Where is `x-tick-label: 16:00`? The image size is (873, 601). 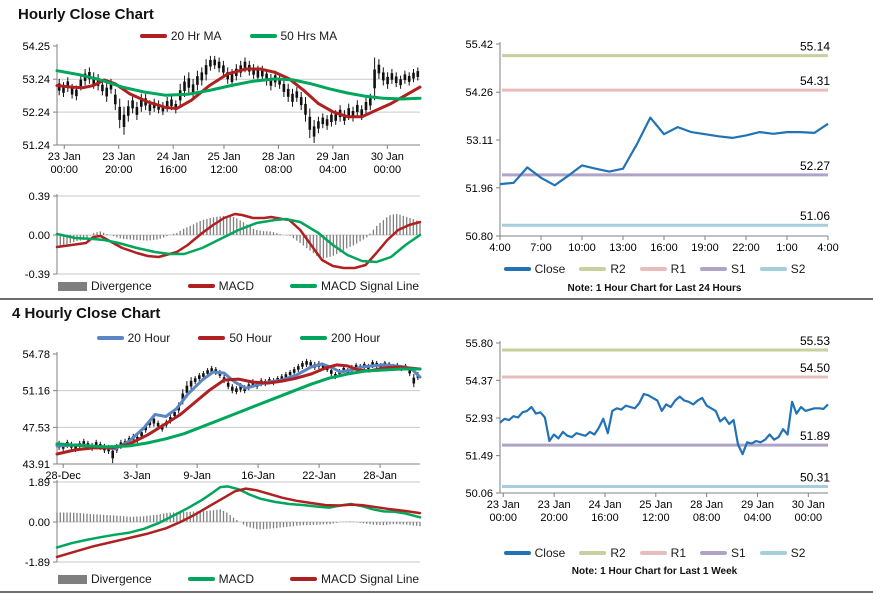
x-tick-label: 16:00 is located at coordinates (664, 248).